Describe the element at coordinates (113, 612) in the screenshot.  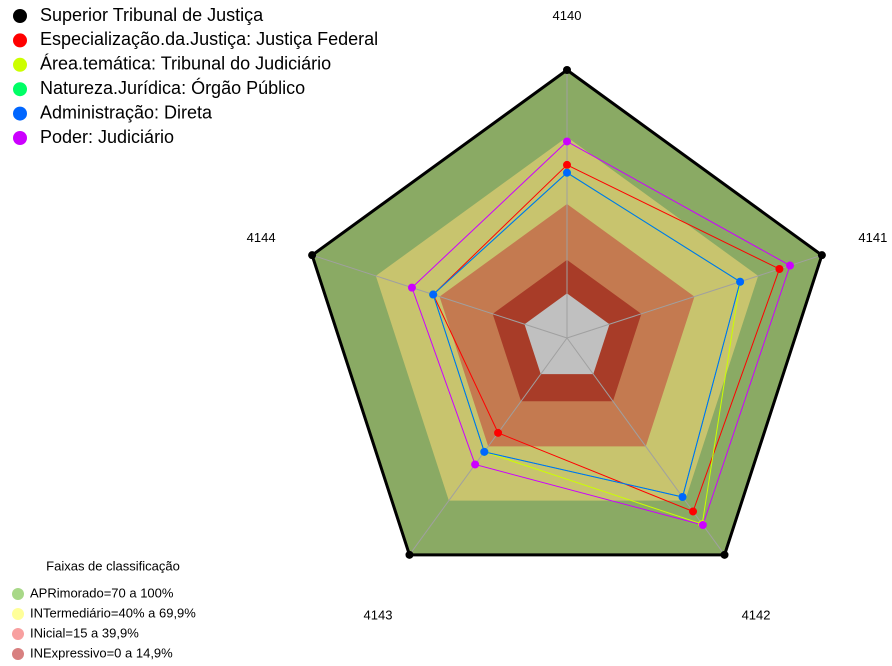
I see `bands-legend-label: INTermediário=40% a 69,9%` at that location.